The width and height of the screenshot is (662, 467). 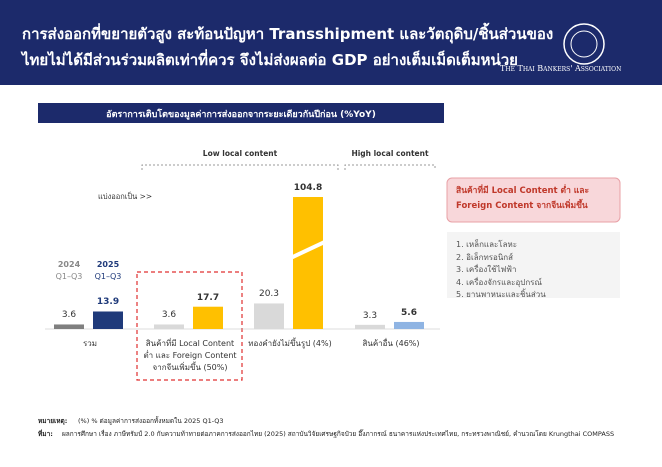 What do you see at coordinates (240, 153) in the screenshot?
I see `group-label: Low local content` at bounding box center [240, 153].